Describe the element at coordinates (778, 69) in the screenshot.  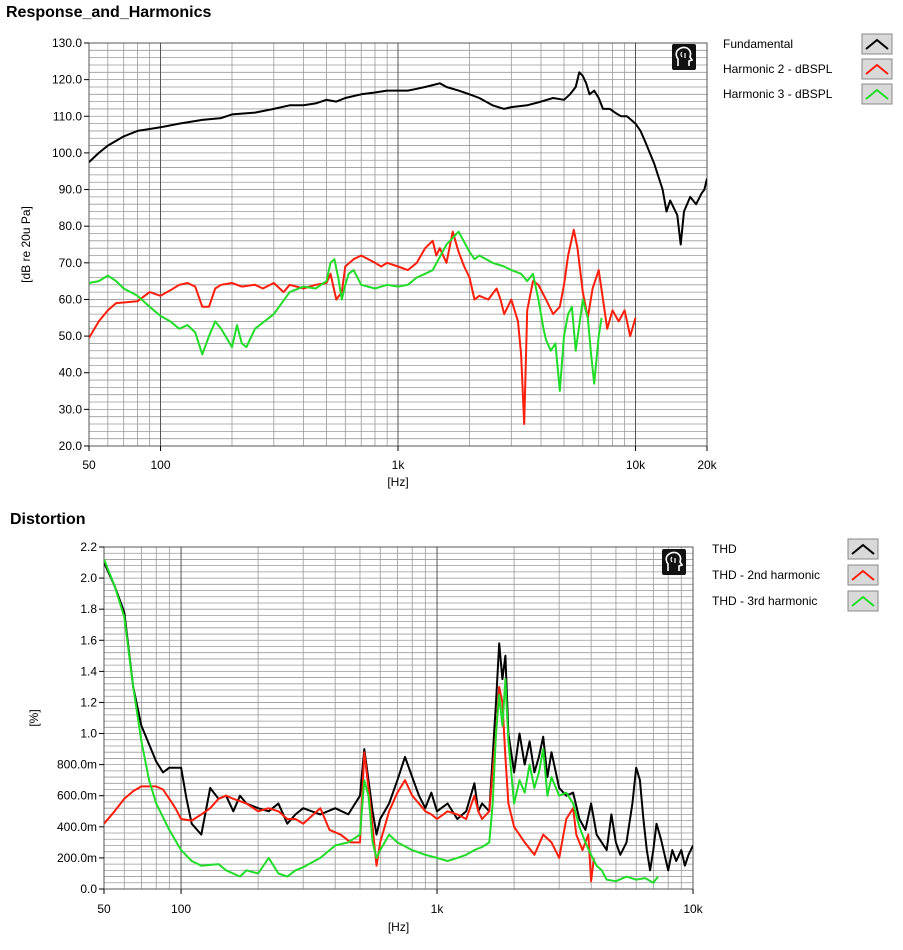
I see `legend-label: Harmonic 2 - dBSPL` at that location.